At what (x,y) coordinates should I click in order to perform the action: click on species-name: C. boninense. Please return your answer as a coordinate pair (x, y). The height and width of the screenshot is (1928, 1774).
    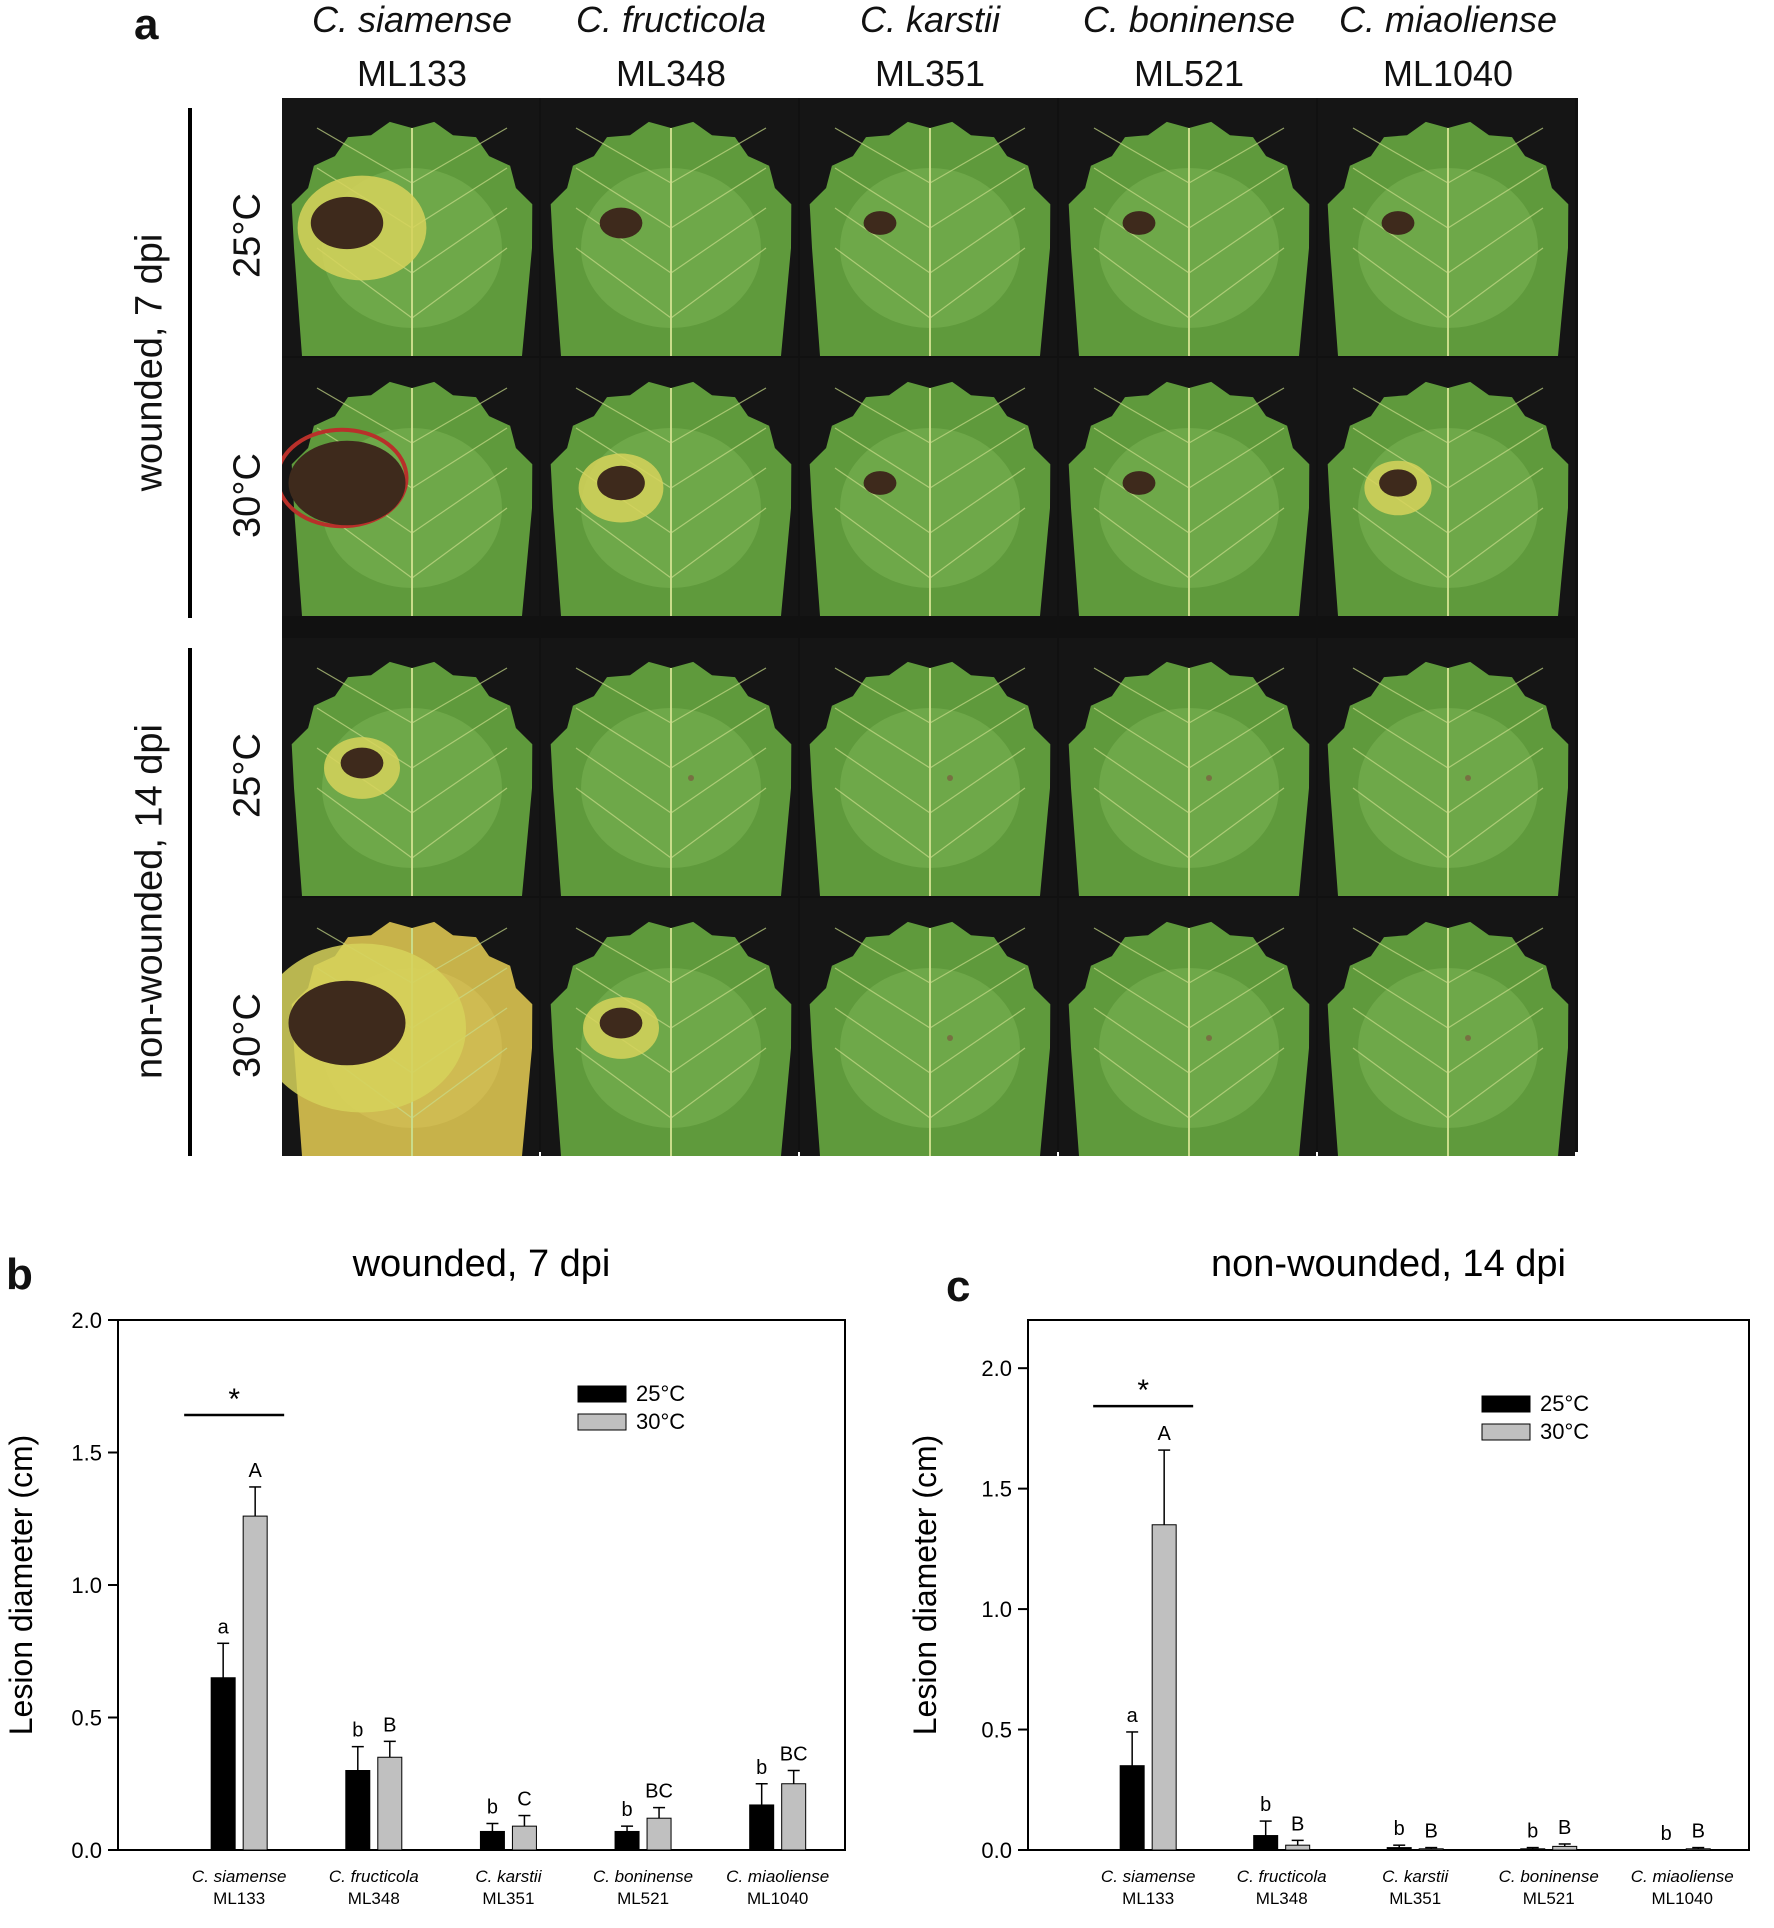
    Looking at the image, I should click on (1189, 20).